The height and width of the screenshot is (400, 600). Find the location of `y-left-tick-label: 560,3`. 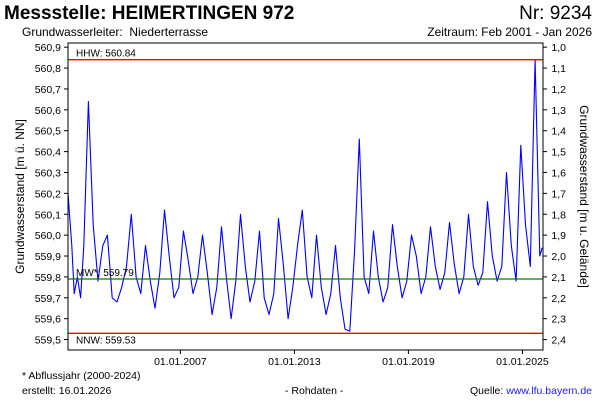

y-left-tick-label: 560,3 is located at coordinates (48, 173).